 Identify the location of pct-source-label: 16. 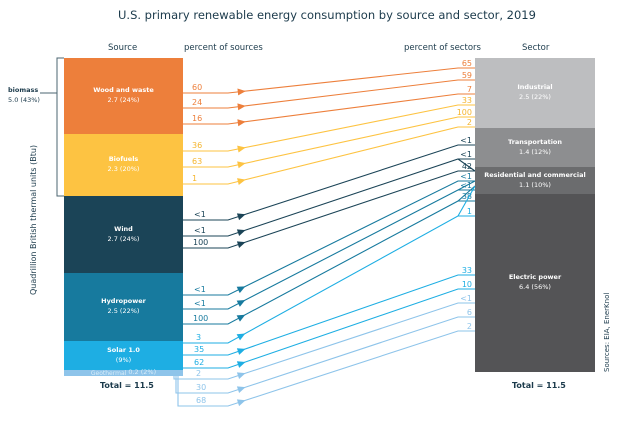
(197, 118).